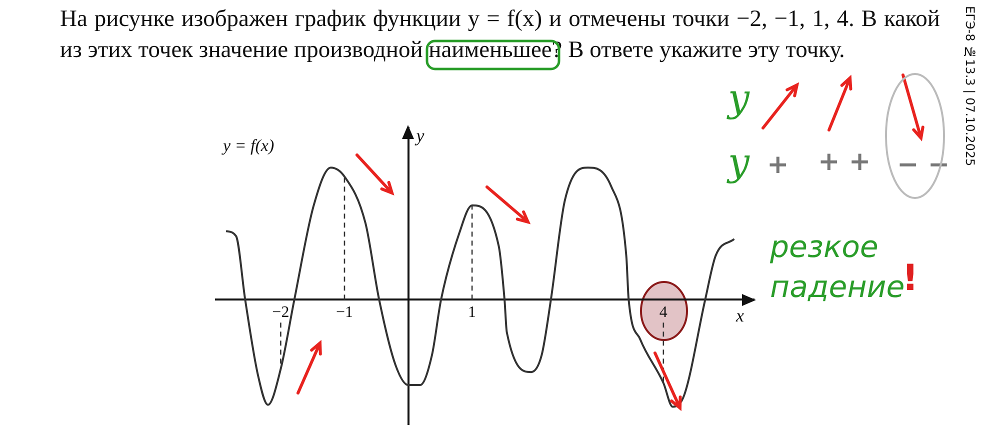  What do you see at coordinates (739, 162) in the screenshot?
I see `annotation: y` at bounding box center [739, 162].